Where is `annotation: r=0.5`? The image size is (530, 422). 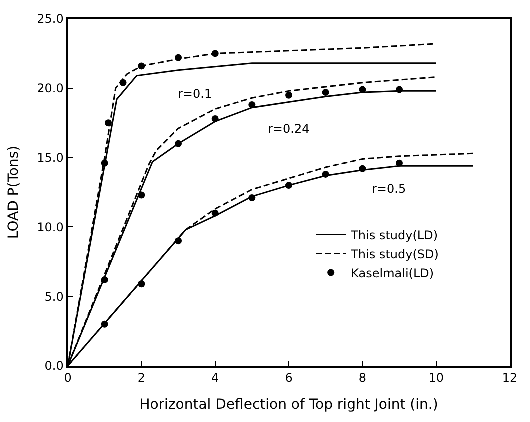
annotation: r=0.5 is located at coordinates (389, 189).